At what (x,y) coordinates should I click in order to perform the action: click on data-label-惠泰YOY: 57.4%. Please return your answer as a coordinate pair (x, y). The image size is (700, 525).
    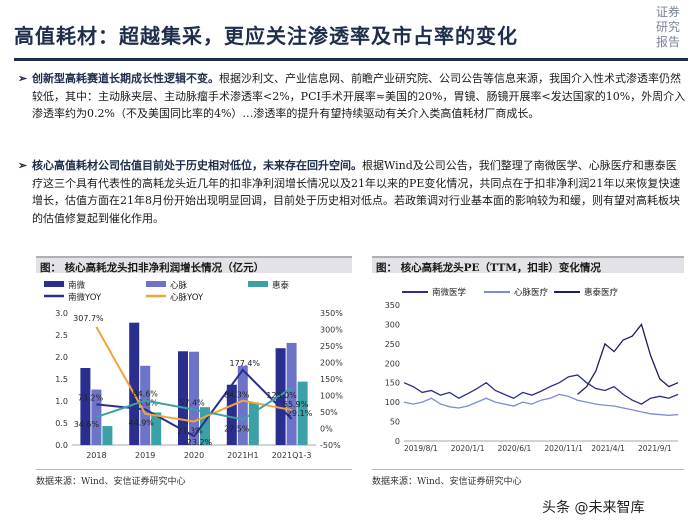
    Looking at the image, I should click on (192, 403).